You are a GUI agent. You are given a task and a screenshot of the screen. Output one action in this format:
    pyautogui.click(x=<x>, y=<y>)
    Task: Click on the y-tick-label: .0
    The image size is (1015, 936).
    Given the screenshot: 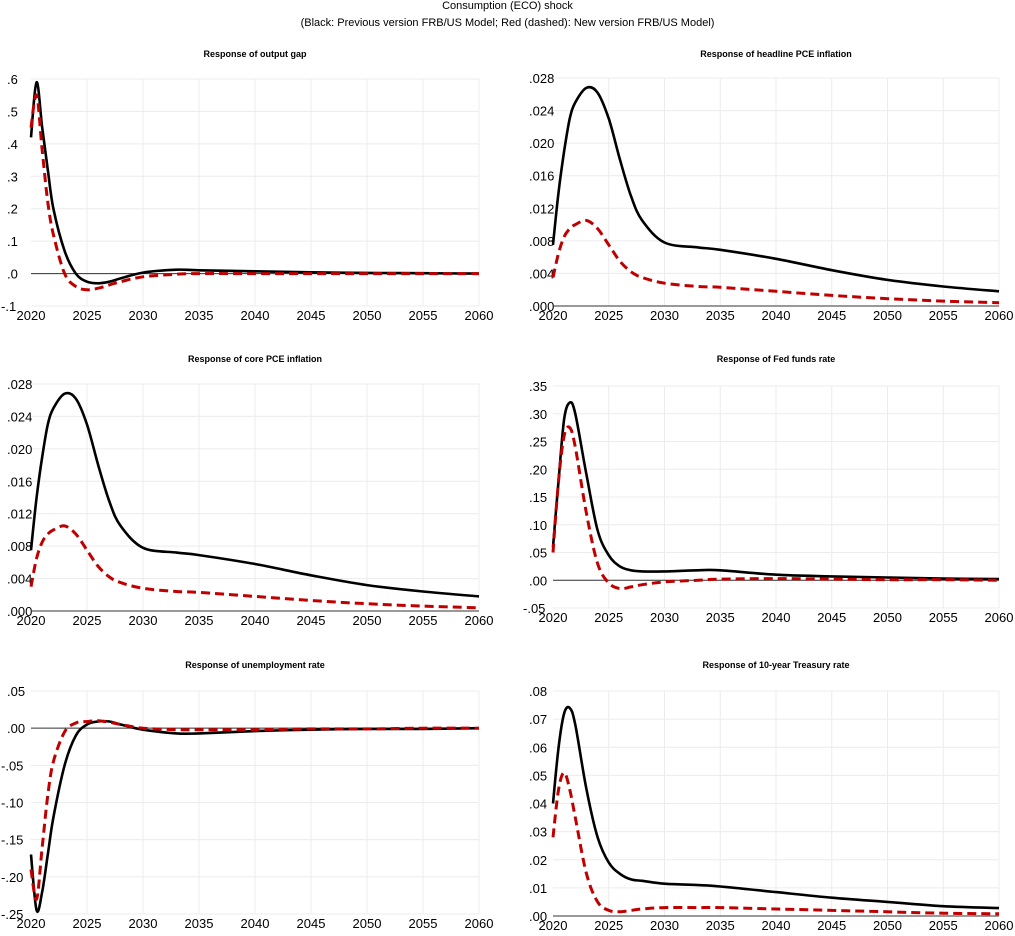 What is the action you would take?
    pyautogui.click(x=12, y=274)
    